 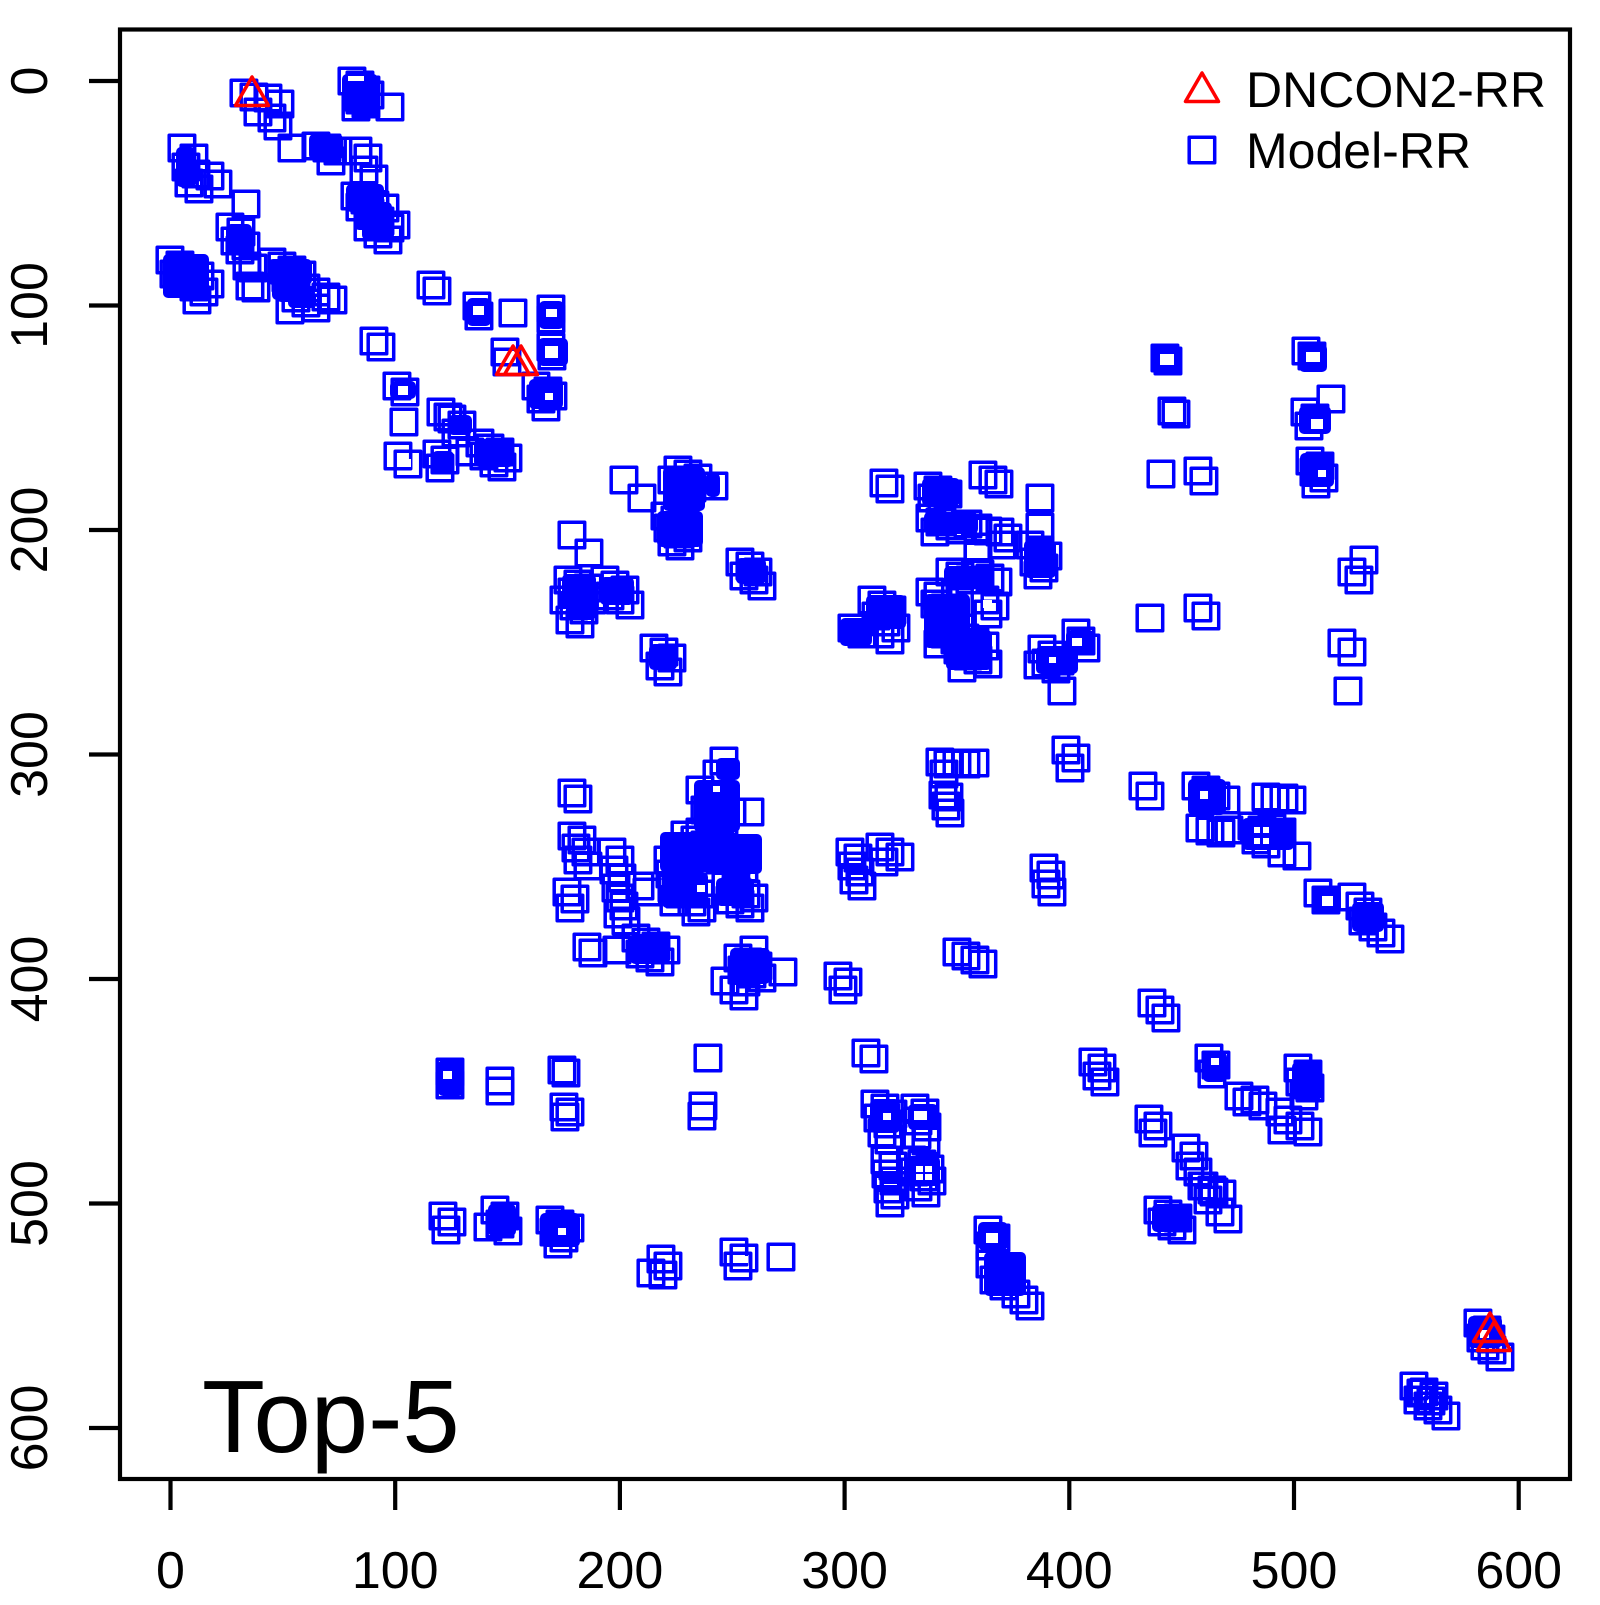 What do you see at coordinates (1396, 90) in the screenshot?
I see `svg-text: DNCON2-RR` at bounding box center [1396, 90].